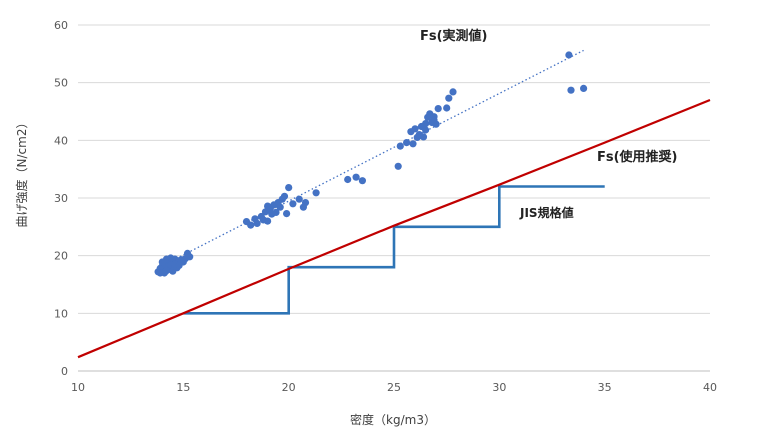 This screenshot has width=782, height=444. Describe the element at coordinates (393, 419) in the screenshot. I see `x-axis-title: 密度（kg/m3）` at that location.